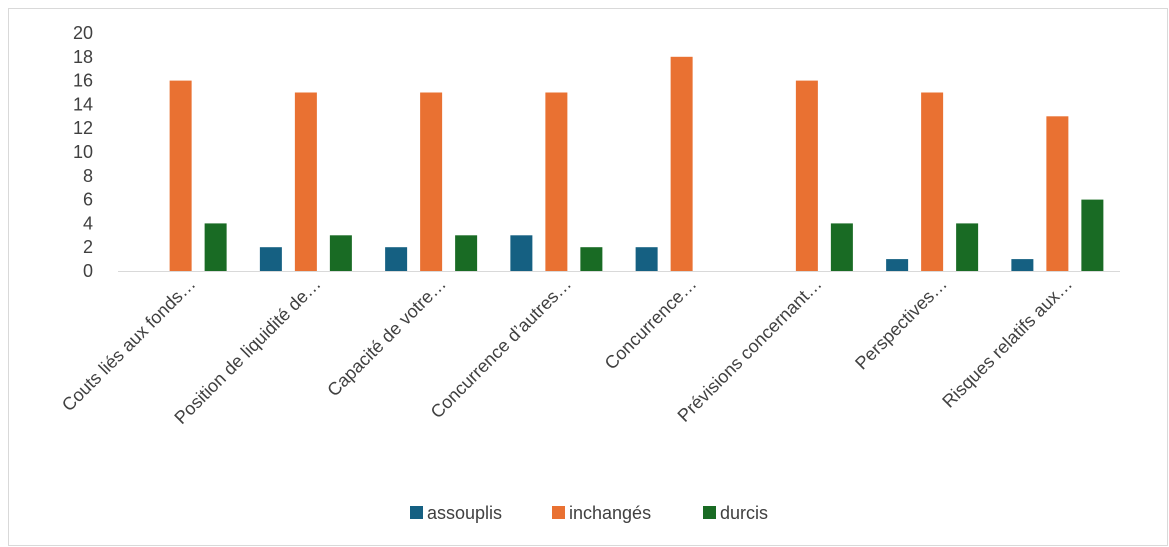  I want to click on y-tick-label: 10, so click(83, 152).